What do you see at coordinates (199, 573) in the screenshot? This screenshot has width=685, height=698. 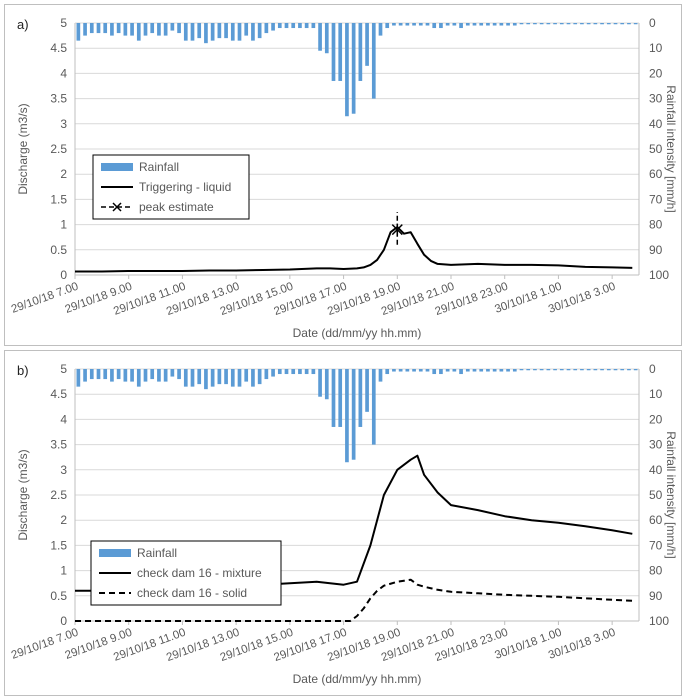 I see `legend-series-label: check dam 16 - mixture` at bounding box center [199, 573].